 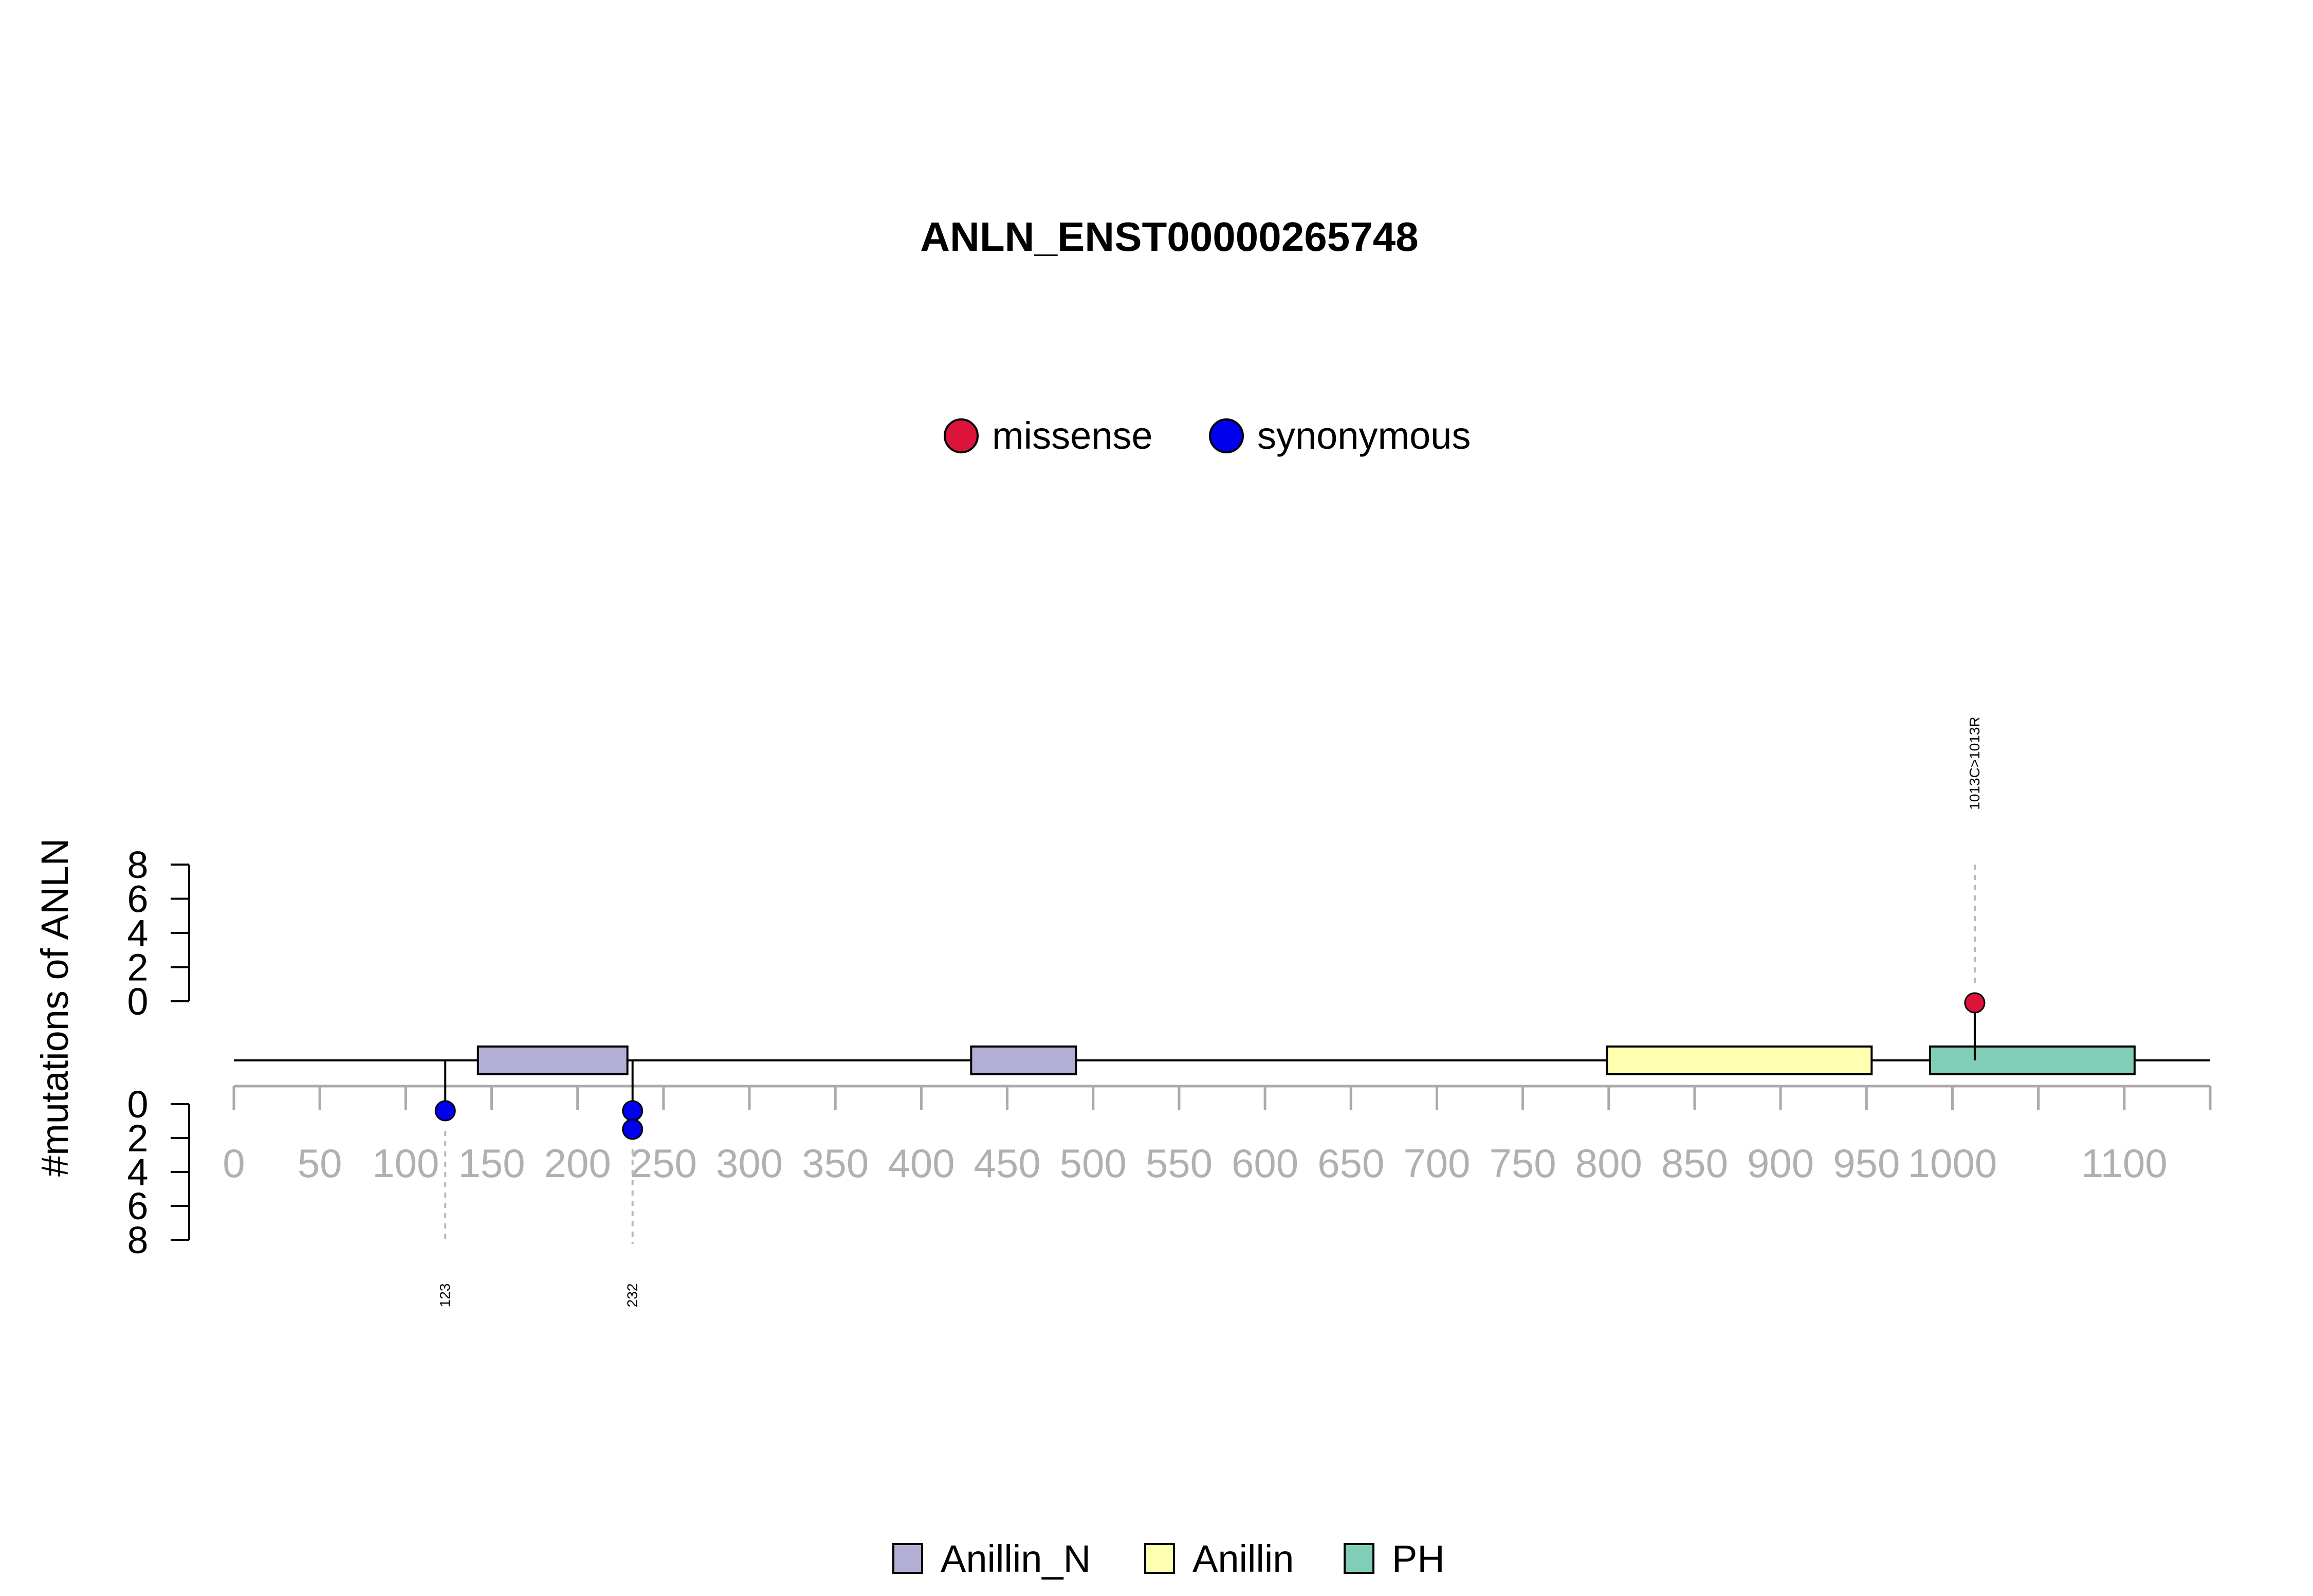 What do you see at coordinates (1007, 1164) in the screenshot?
I see `x-tick-label: 450` at bounding box center [1007, 1164].